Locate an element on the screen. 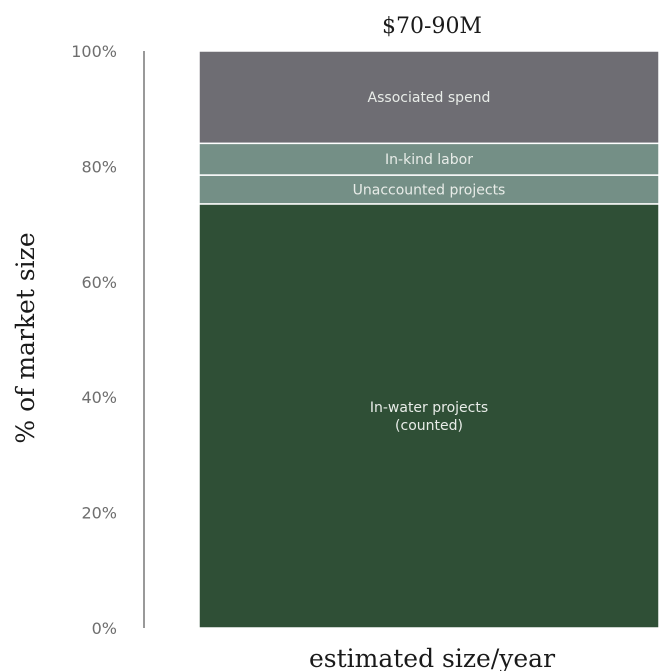 The image size is (659, 671). y-tick-label: 0% is located at coordinates (104, 628).